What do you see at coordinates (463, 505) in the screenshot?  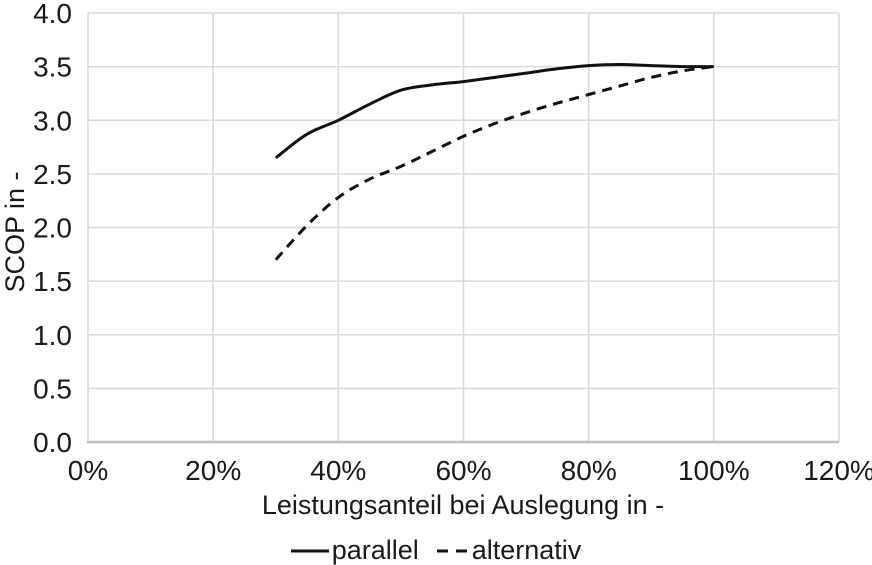 I see `x-axis-title: Leistungsanteil bei Auslegung in -` at bounding box center [463, 505].